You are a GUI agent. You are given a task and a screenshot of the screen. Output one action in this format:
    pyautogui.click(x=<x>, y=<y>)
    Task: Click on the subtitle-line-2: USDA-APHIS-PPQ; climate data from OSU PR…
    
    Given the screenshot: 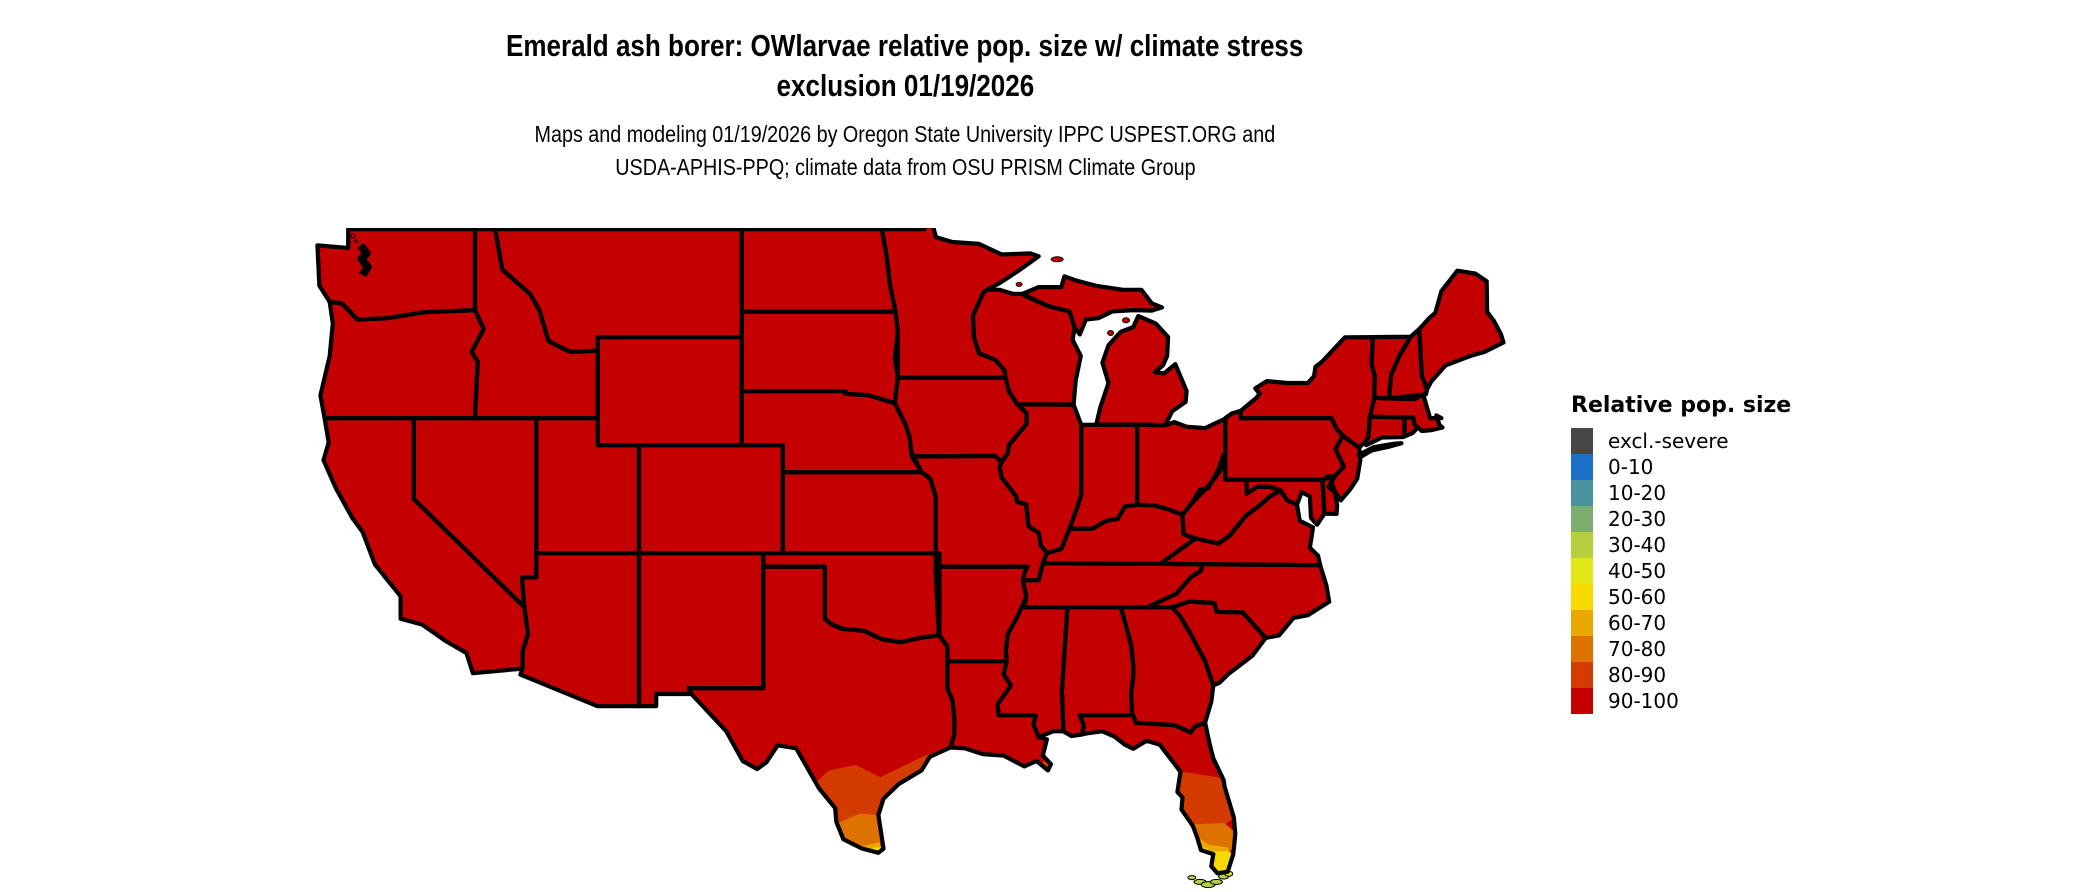 What is the action you would take?
    pyautogui.click(x=905, y=167)
    